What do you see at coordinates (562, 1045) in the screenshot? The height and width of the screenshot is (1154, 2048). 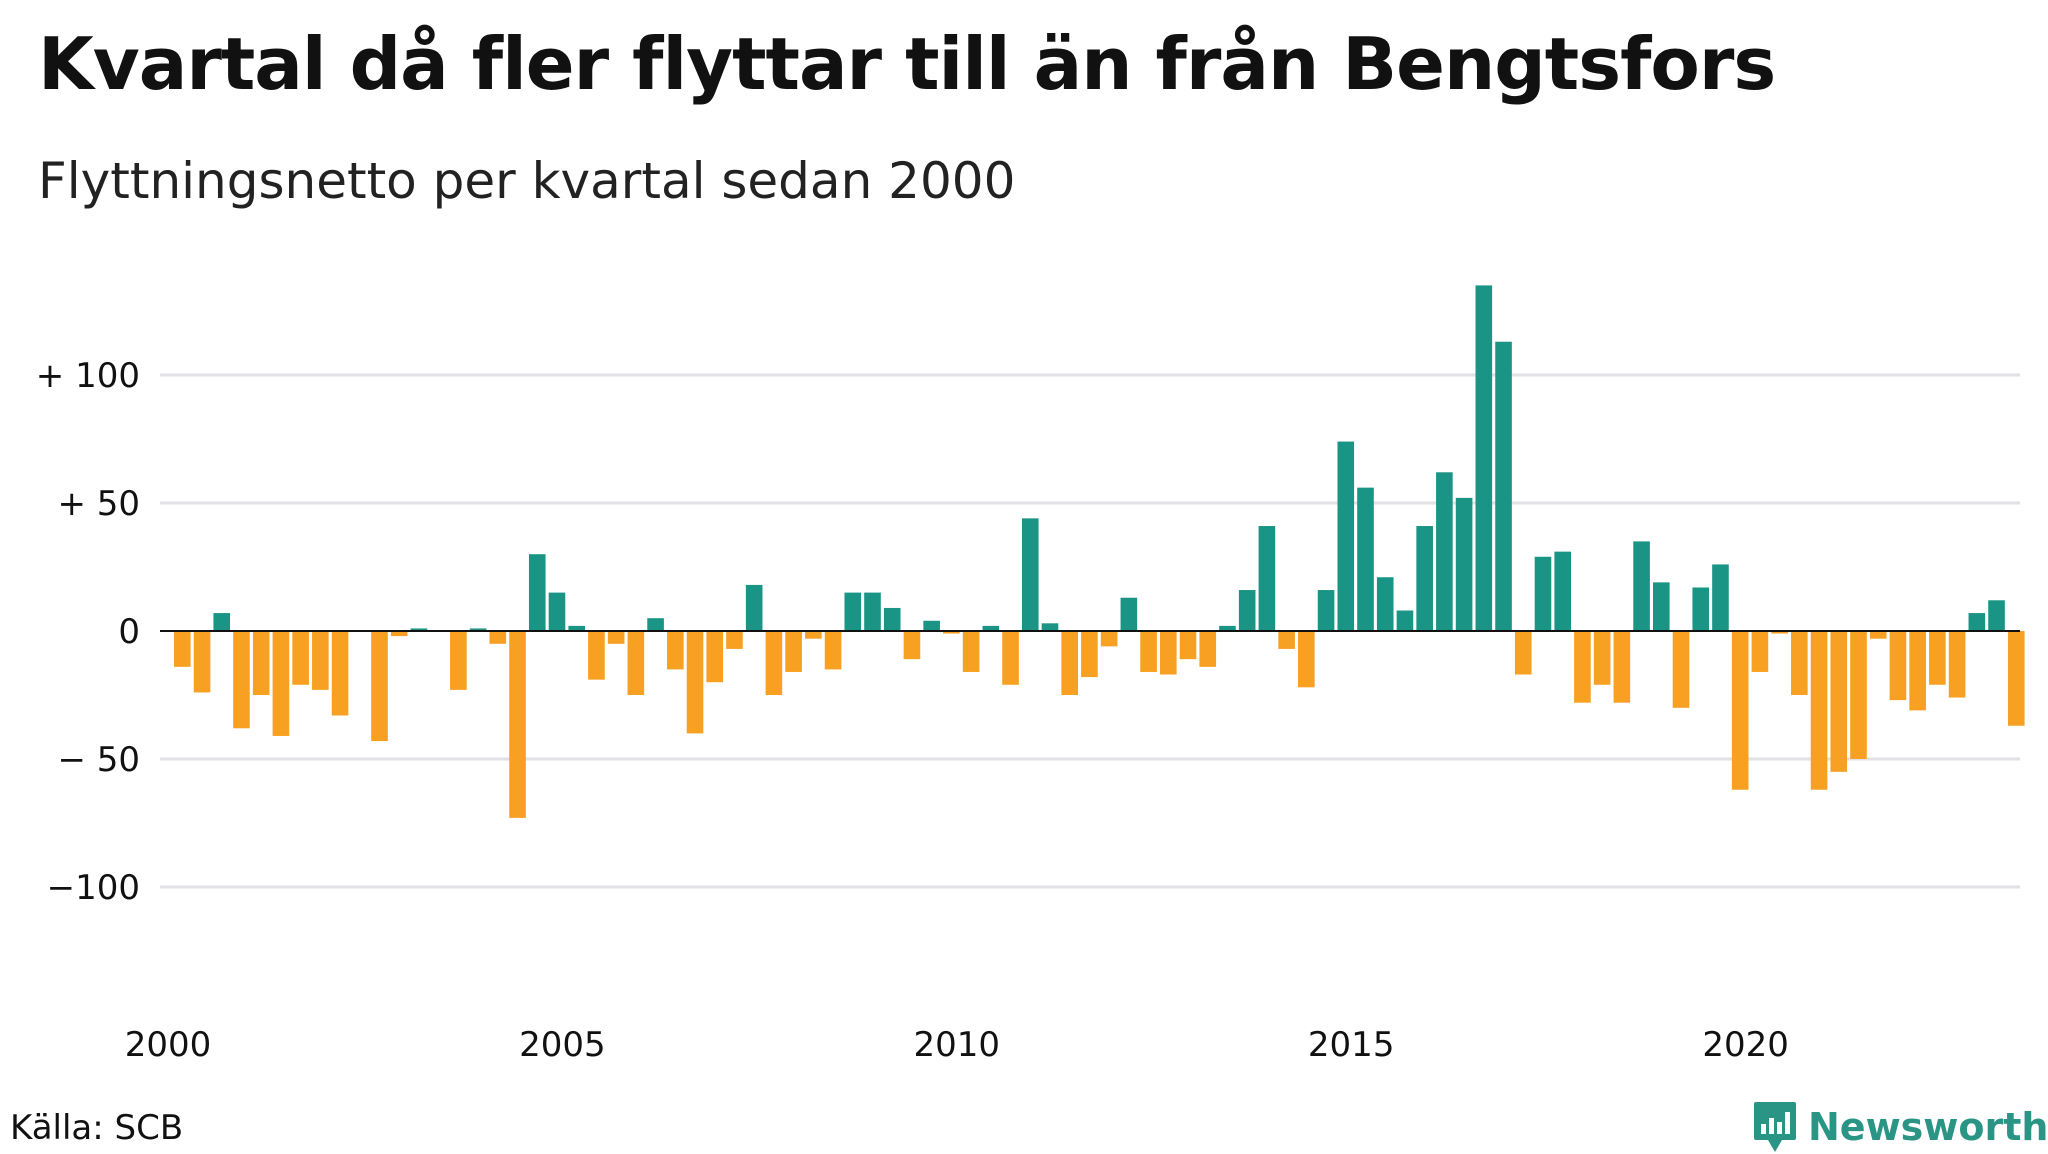 I see `x-tick-label: 2005` at bounding box center [562, 1045].